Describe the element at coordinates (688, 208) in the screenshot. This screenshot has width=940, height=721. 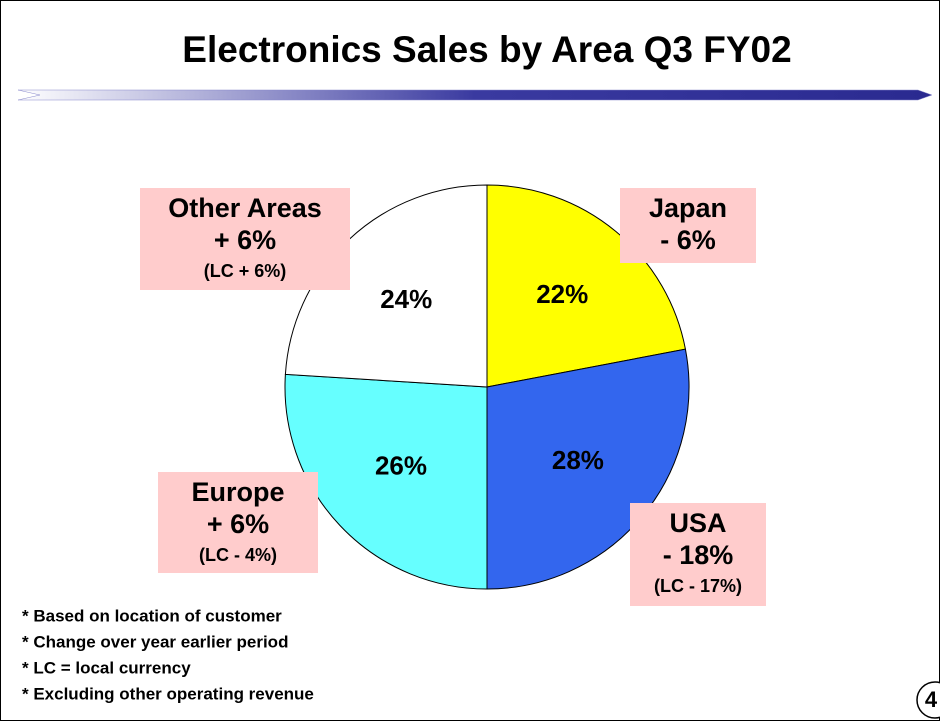
I see `callout-area: Japan` at that location.